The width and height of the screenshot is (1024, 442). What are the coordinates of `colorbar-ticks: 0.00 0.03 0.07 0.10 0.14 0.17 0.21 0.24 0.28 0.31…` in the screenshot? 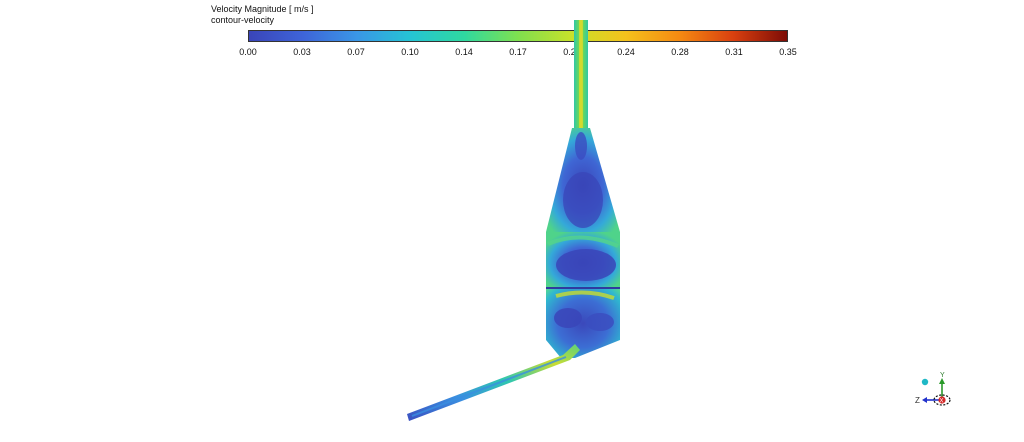 It's located at (518, 53).